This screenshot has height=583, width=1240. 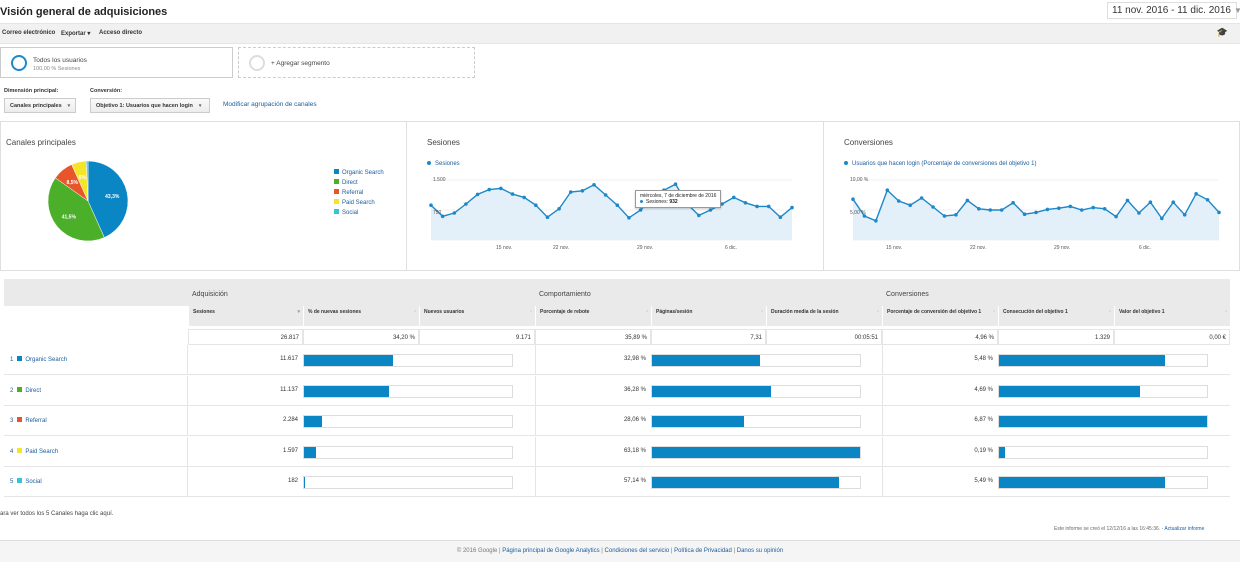 What do you see at coordinates (359, 173) in the screenshot?
I see `legend-item-organic: Organic Search` at bounding box center [359, 173].